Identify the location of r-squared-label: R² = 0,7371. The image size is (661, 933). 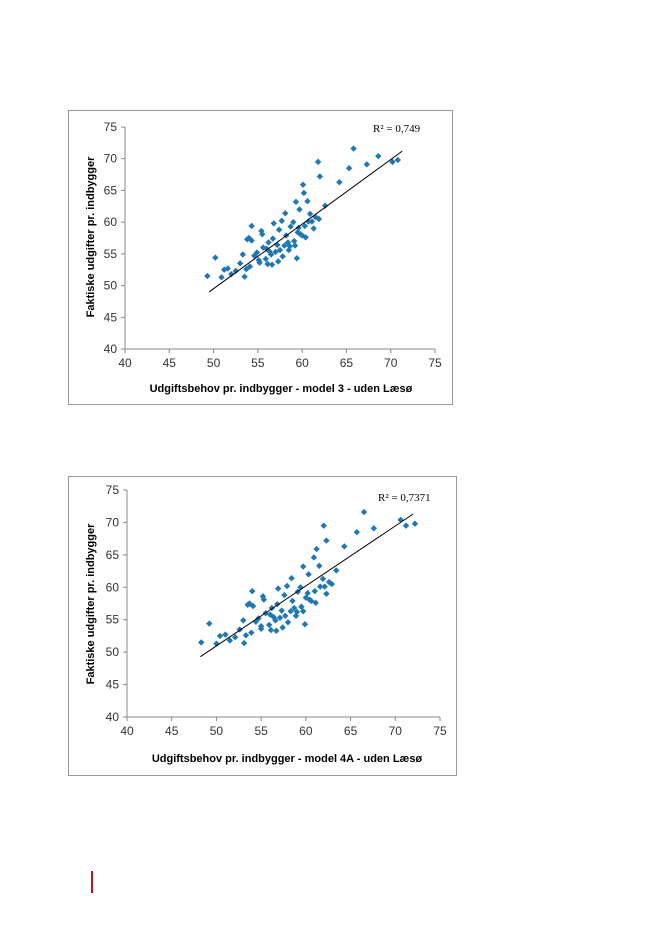
(404, 498).